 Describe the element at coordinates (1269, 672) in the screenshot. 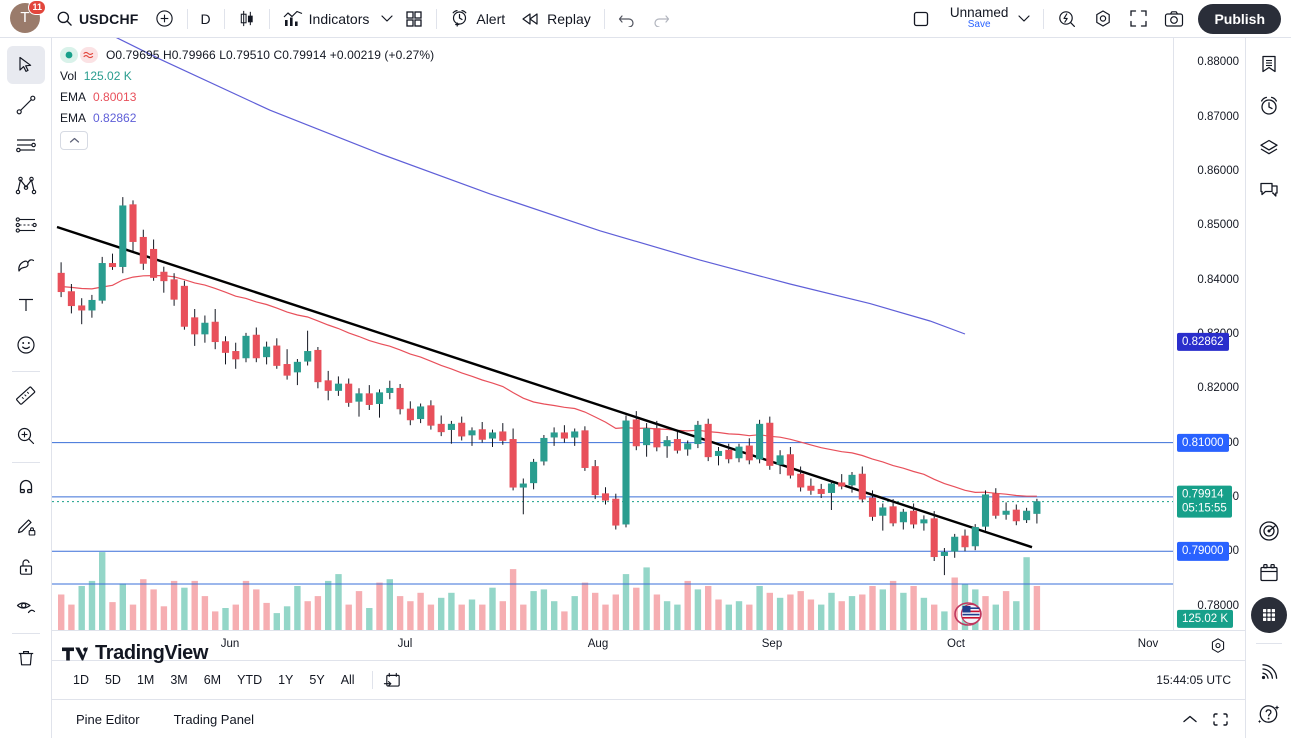

I see `stream-panel-button` at that location.